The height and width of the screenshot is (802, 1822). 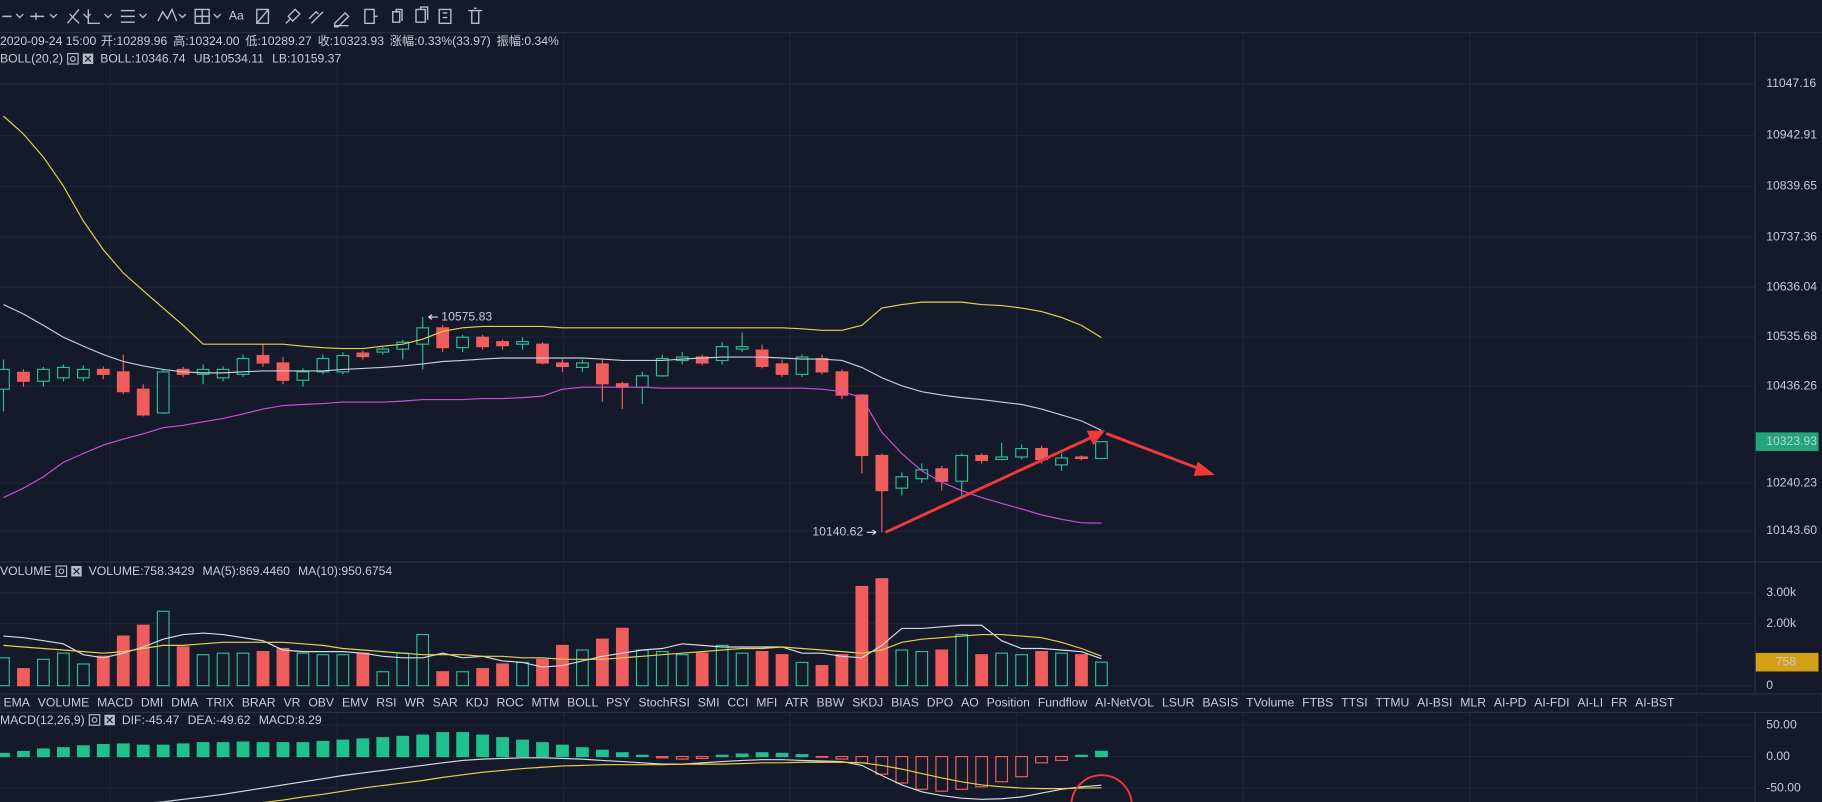 I want to click on y-tick-label: 2.00k, so click(x=1781, y=623).